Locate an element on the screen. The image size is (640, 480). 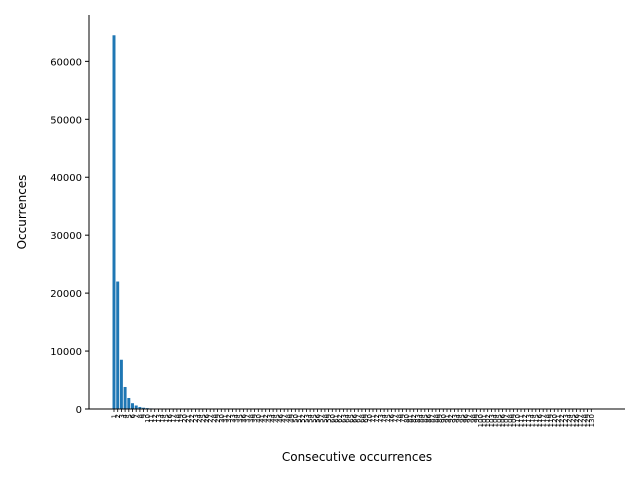
x-tick-label: 130 is located at coordinates (592, 420).